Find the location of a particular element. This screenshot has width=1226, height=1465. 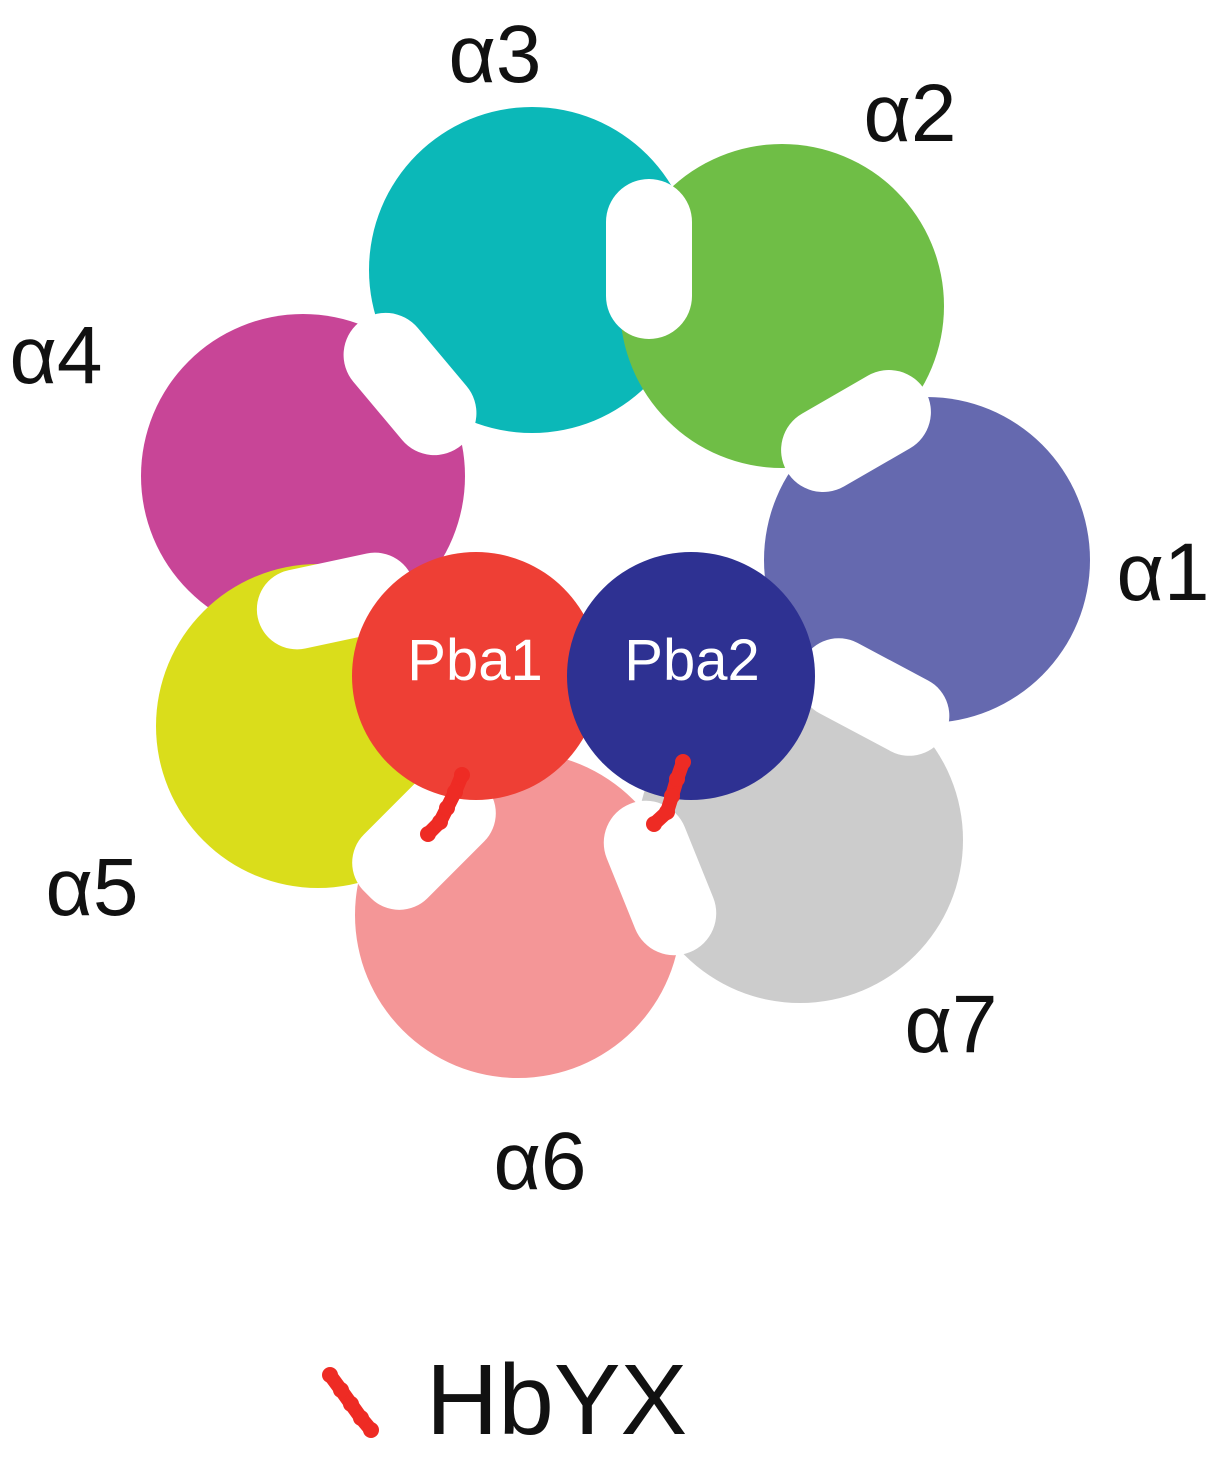

connector-a3-a2 is located at coordinates (649, 259).